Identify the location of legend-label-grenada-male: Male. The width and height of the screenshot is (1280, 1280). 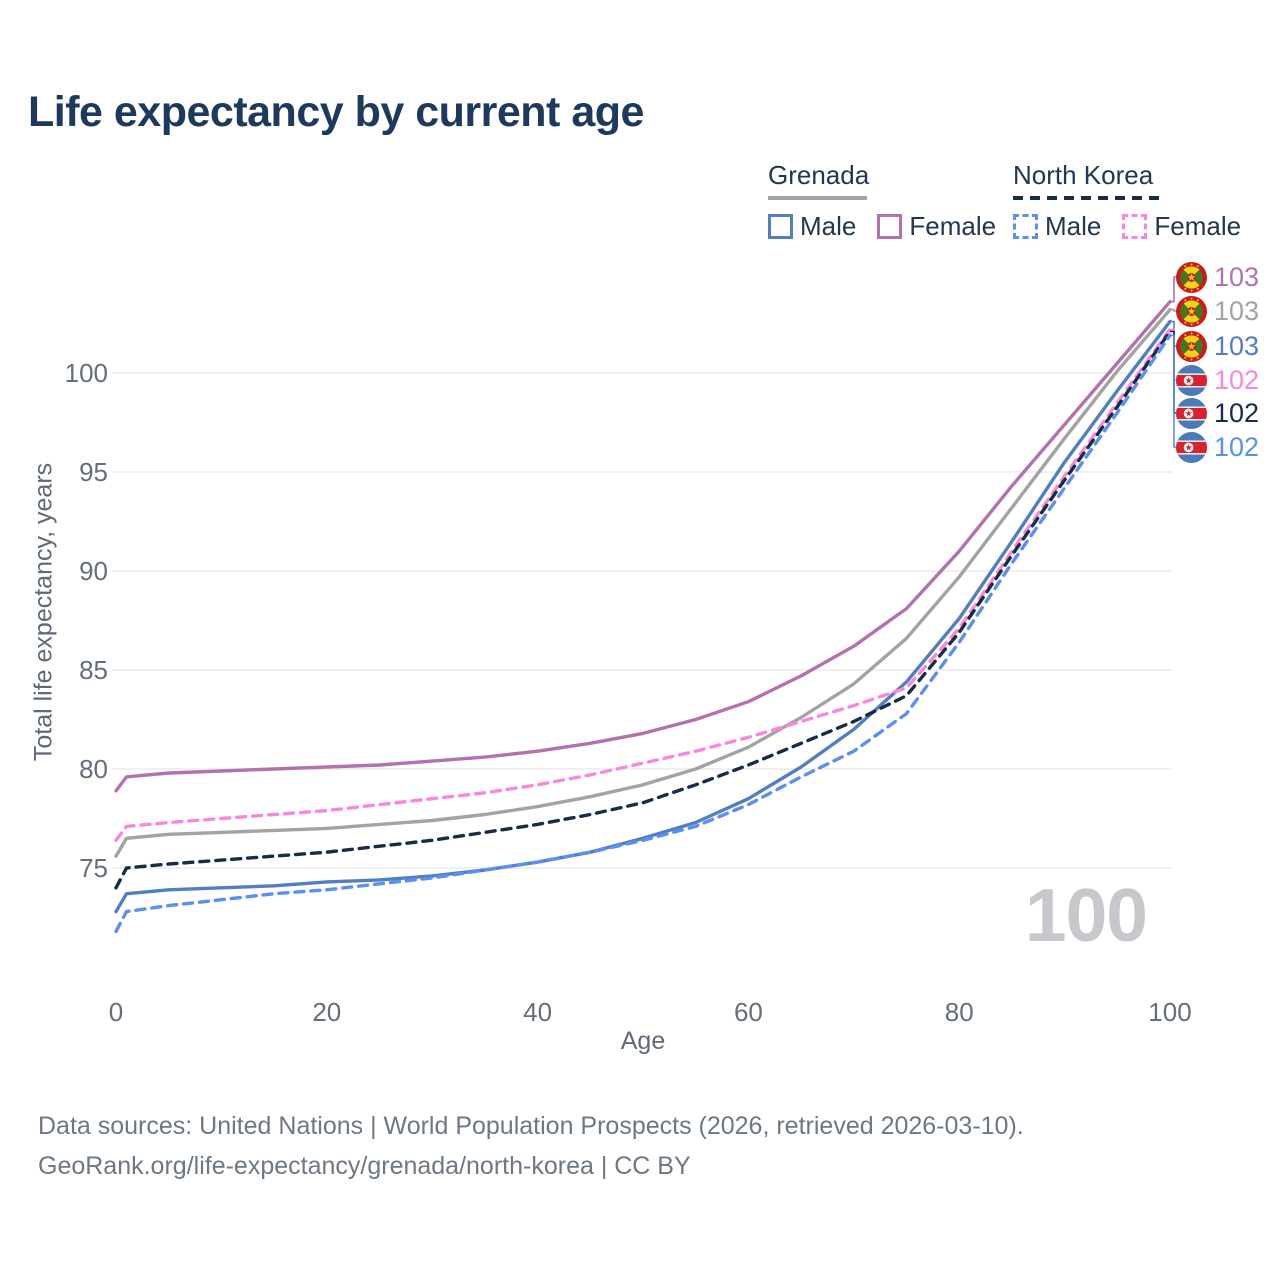
(828, 226).